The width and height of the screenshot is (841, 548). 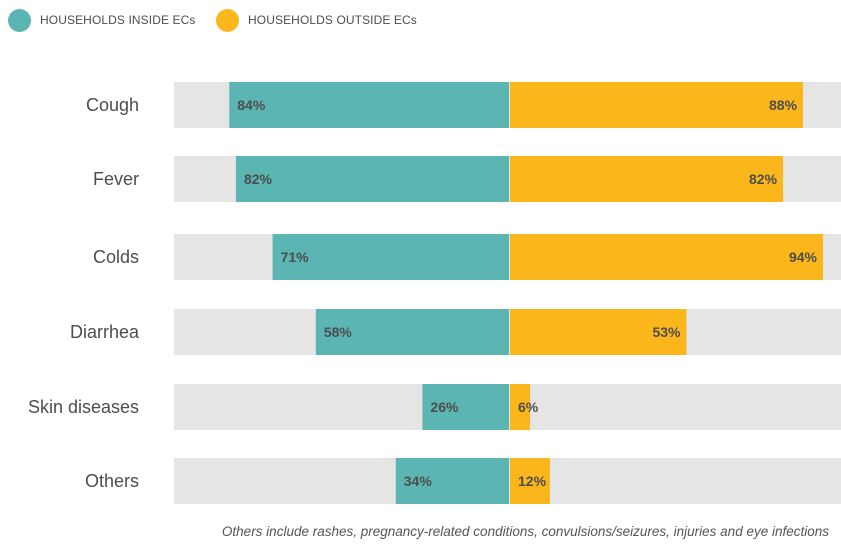 What do you see at coordinates (418, 481) in the screenshot?
I see `data-label-inside: 34%` at bounding box center [418, 481].